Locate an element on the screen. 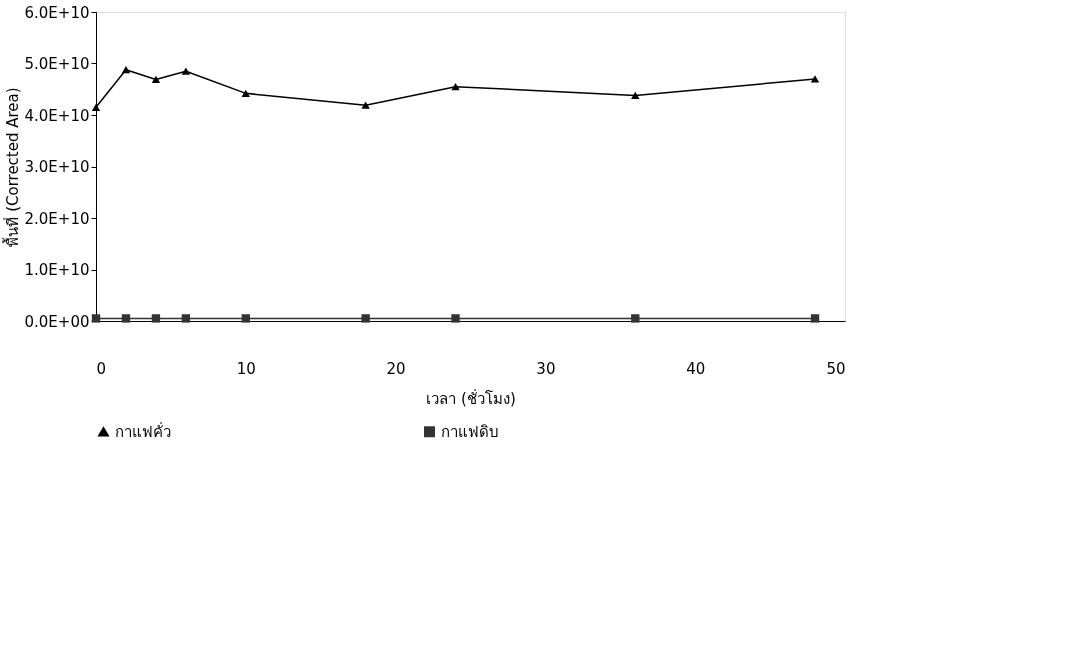 The width and height of the screenshot is (1079, 666). legend-label: กาแฟคั่ว is located at coordinates (143, 430).